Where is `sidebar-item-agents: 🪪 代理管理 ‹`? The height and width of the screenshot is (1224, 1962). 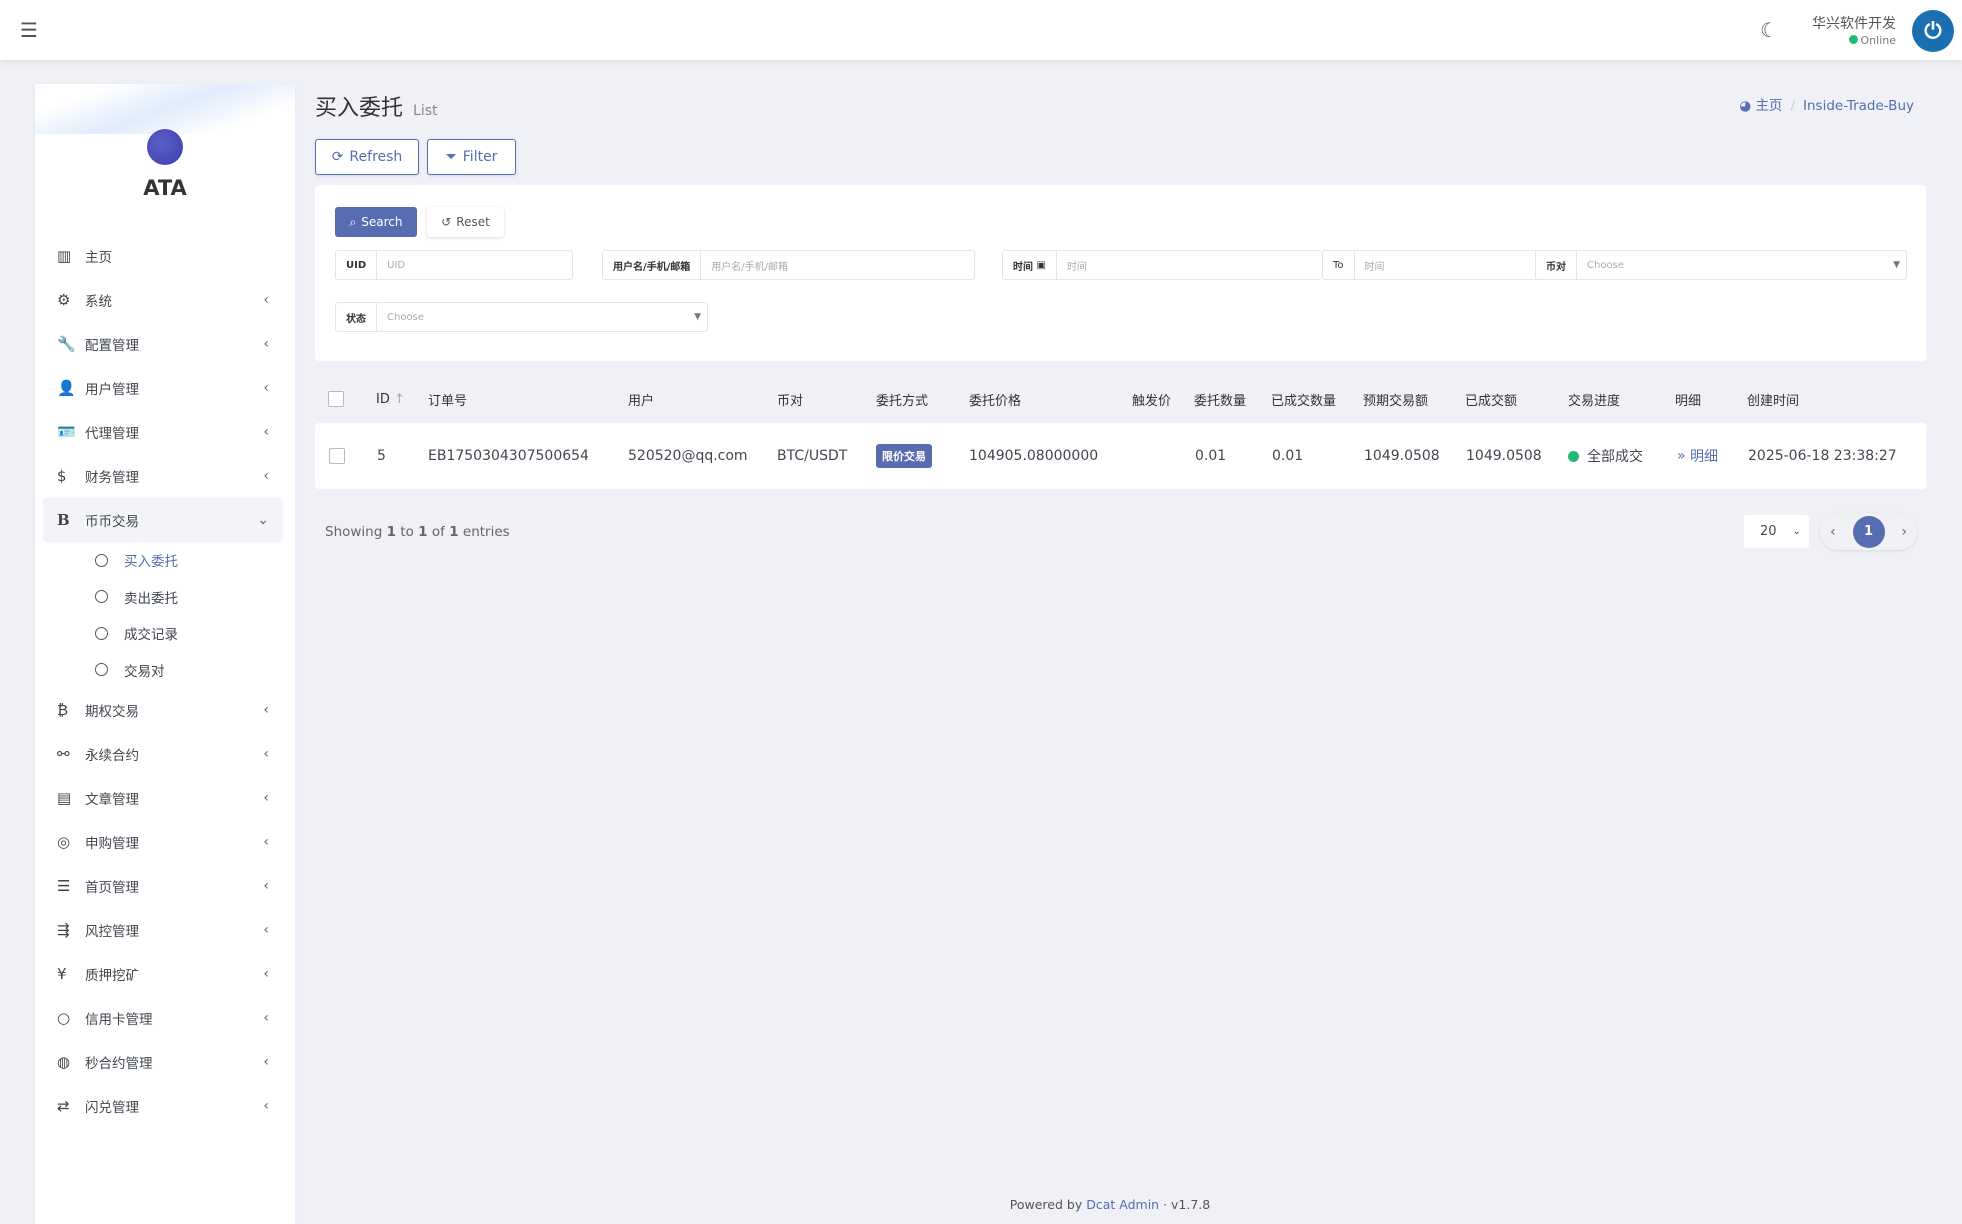
sidebar-item-agents: 🪪 代理管理 ‹ is located at coordinates (163, 432).